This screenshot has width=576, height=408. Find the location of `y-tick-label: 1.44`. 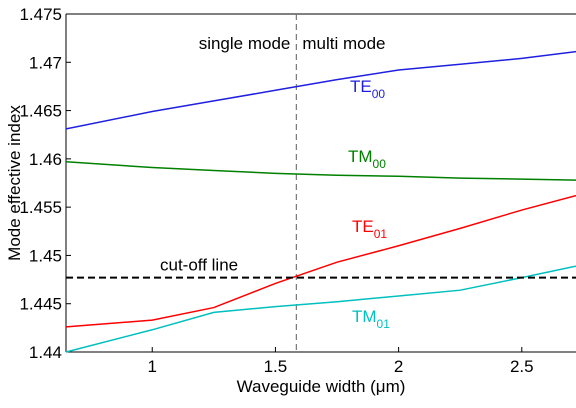

y-tick-label: 1.44 is located at coordinates (45, 352).